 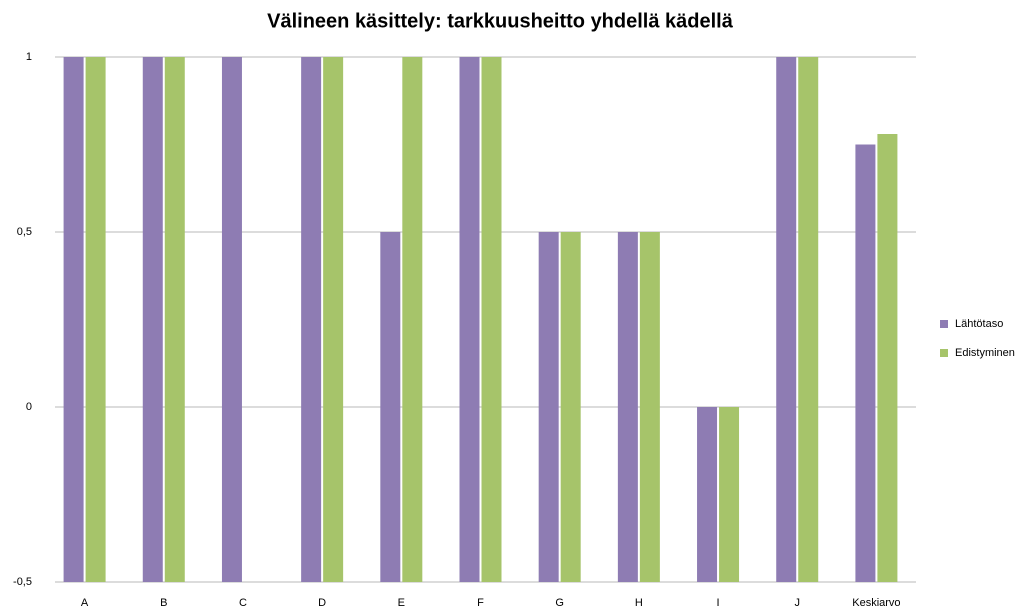 What do you see at coordinates (22, 582) in the screenshot?
I see `y-tick-label: -0,5` at bounding box center [22, 582].